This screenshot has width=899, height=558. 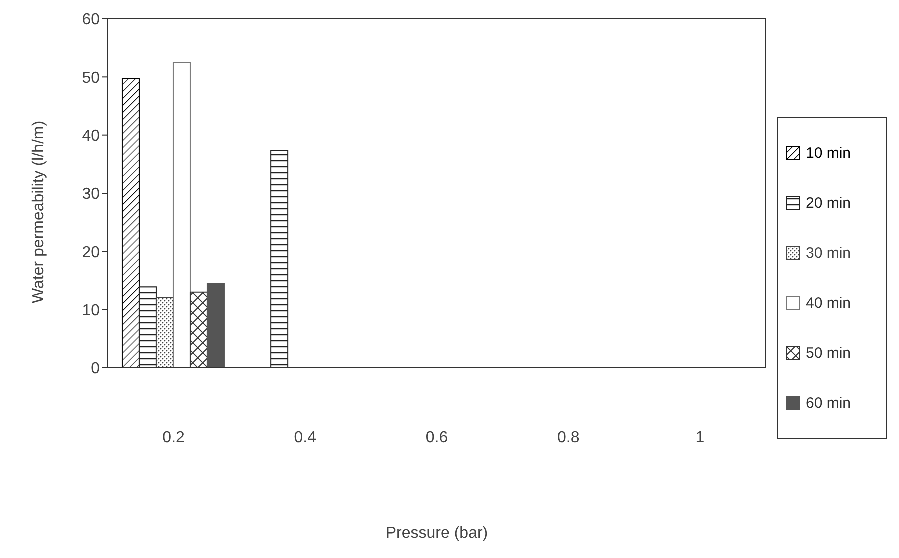 I want to click on x-tick-label: 0.4, so click(x=305, y=437).